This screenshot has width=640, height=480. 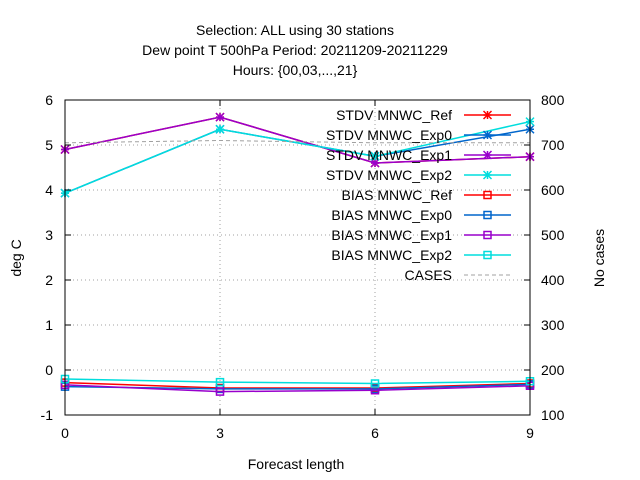 What do you see at coordinates (394, 115) in the screenshot?
I see `legend-label: STDV MNWC_Ref` at bounding box center [394, 115].